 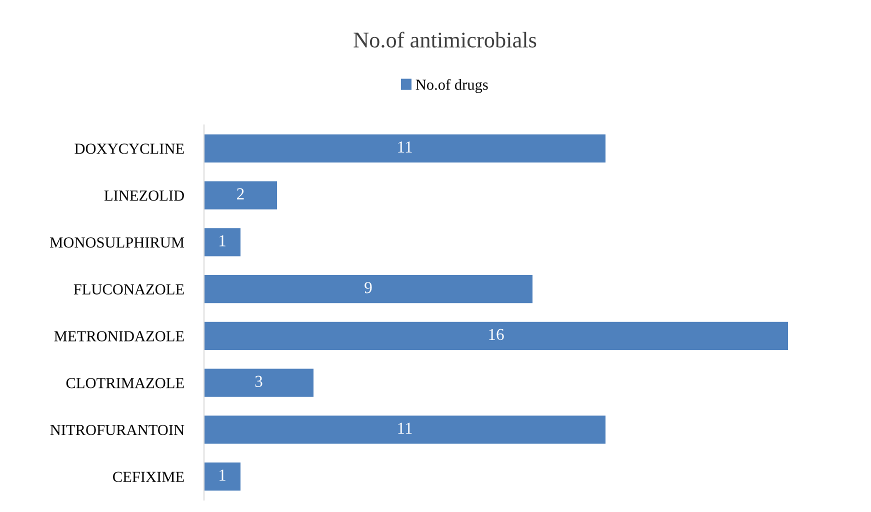 What do you see at coordinates (117, 242) in the screenshot?
I see `y-tick-label: MONOSULPHIRUM` at bounding box center [117, 242].